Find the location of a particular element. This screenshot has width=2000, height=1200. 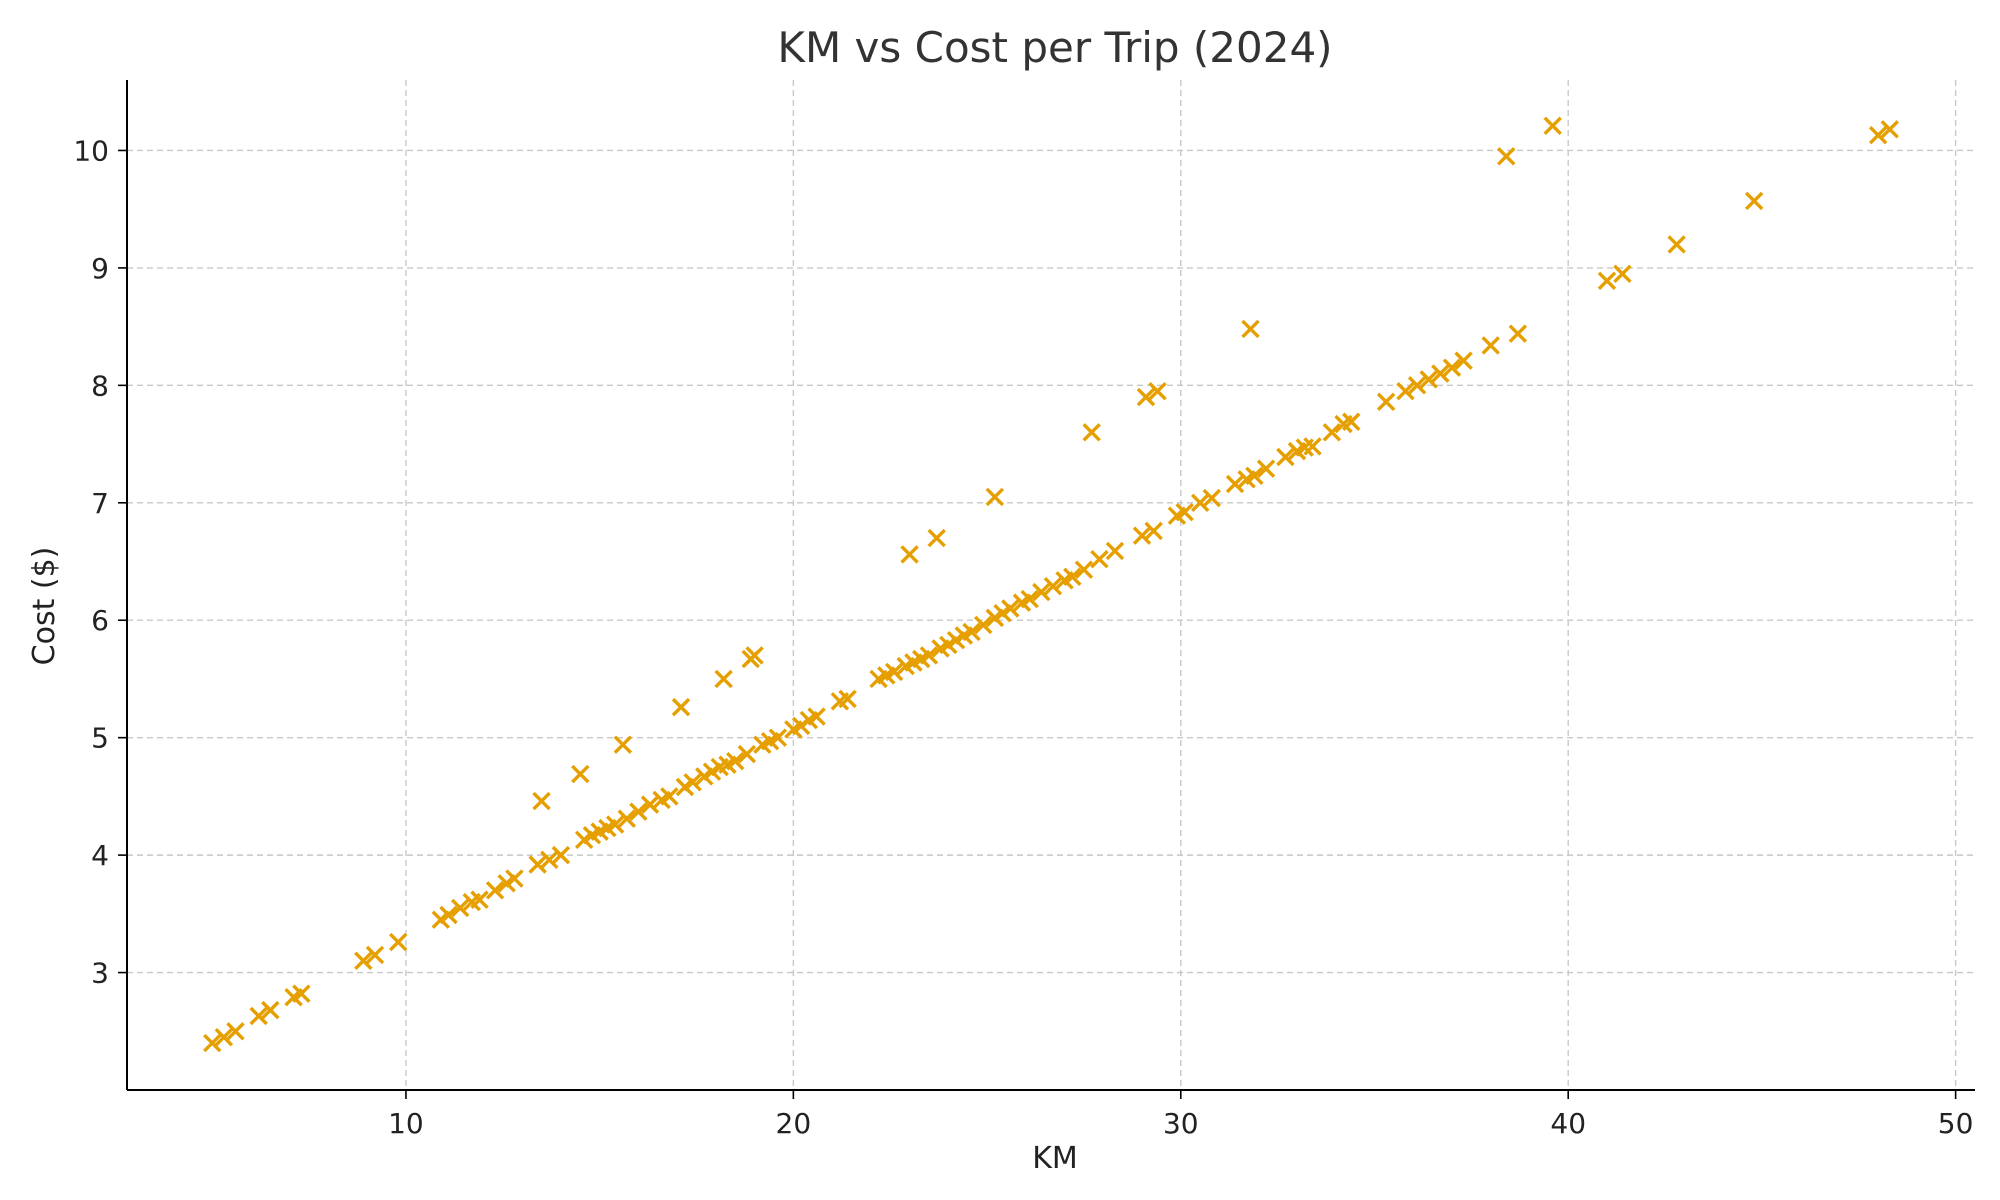

x-tick-label: 10 is located at coordinates (406, 1123).